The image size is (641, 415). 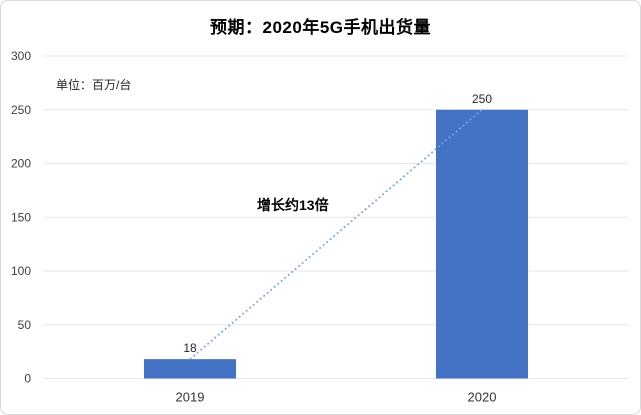 I want to click on data-label-2019: 18, so click(x=190, y=348).